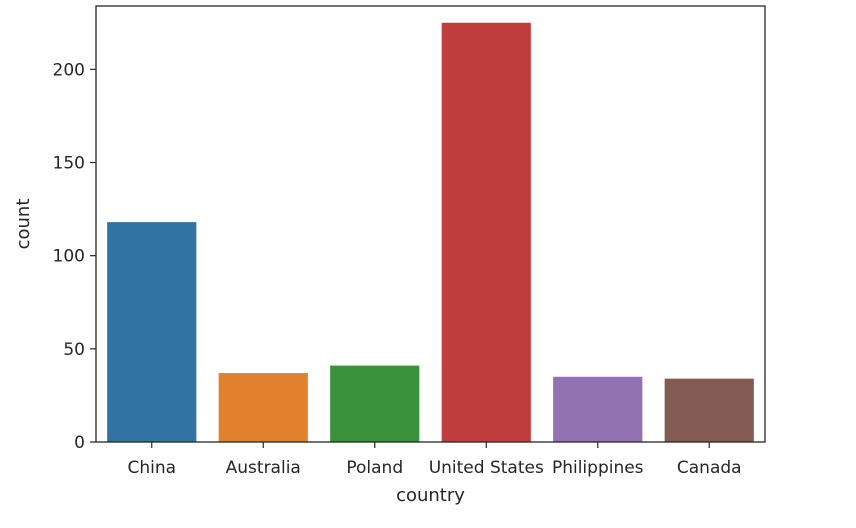  I want to click on x-tick-label-poland: Poland, so click(374, 468).